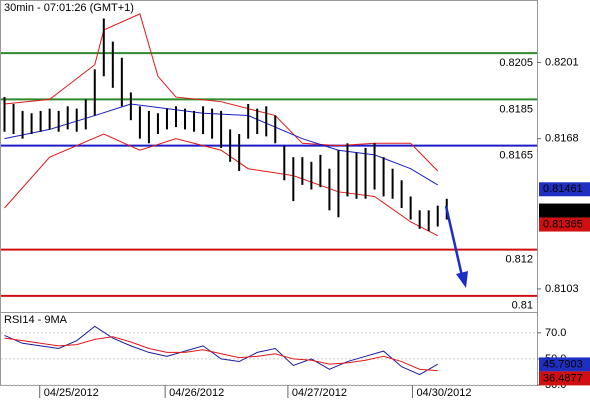 This screenshot has width=590, height=400. I want to click on level-label: 0.812, so click(519, 260).